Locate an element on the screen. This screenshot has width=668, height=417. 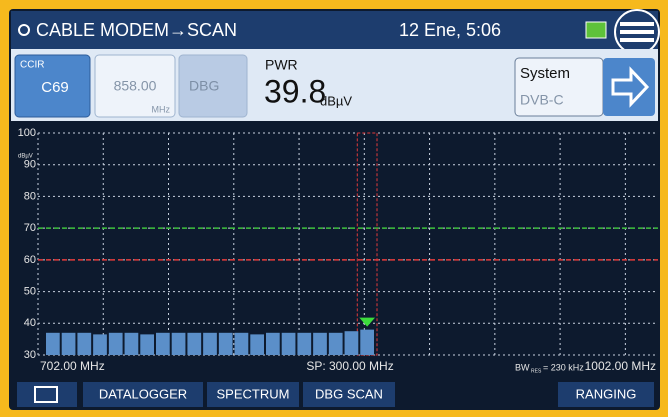
measurement-label: PWR is located at coordinates (281, 65).